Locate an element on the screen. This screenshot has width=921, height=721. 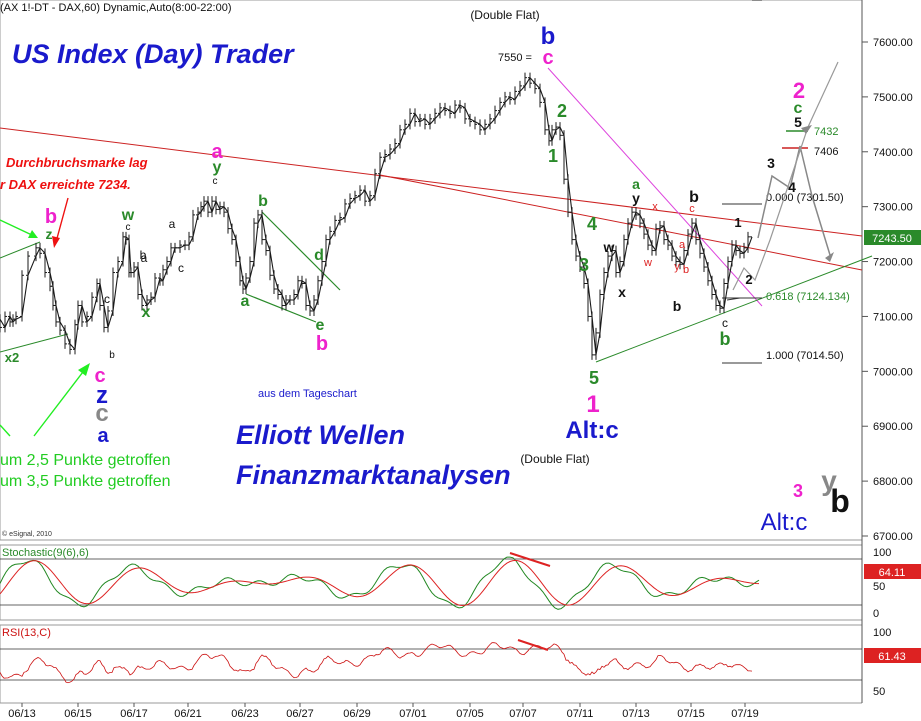
magenta-trendline is located at coordinates (655, 187).